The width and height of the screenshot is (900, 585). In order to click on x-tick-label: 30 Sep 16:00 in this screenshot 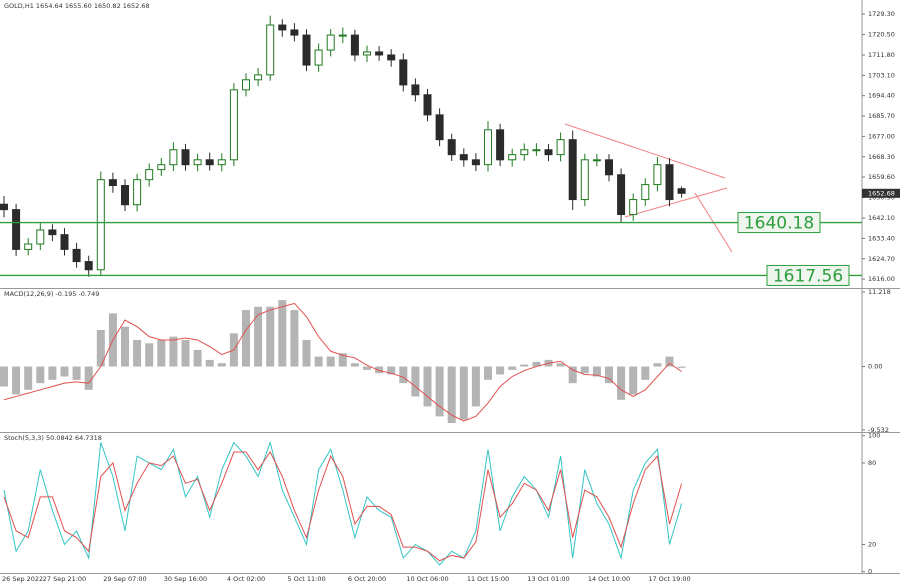, I will do `click(185, 579)`.